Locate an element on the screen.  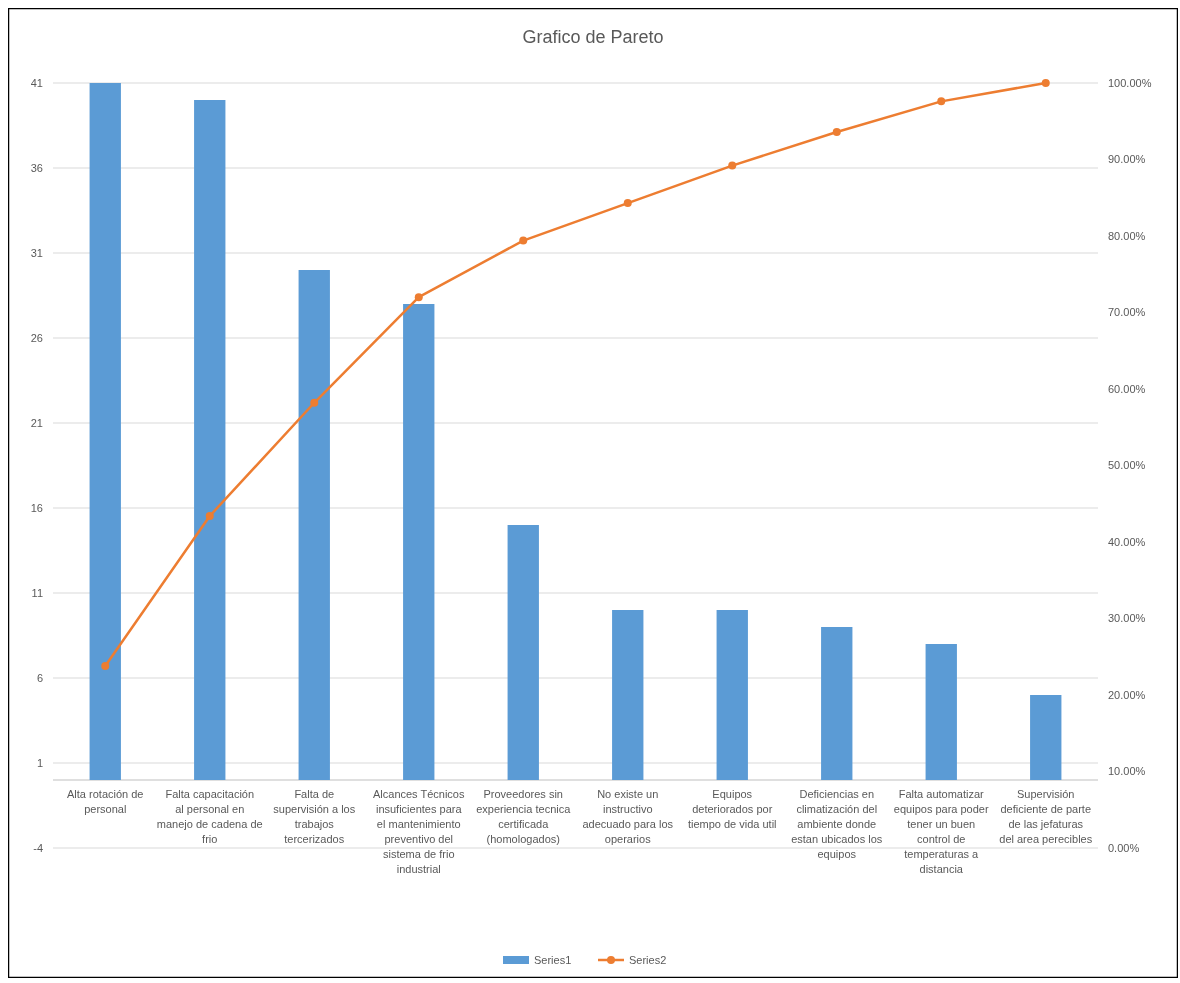
x-tick-label: Falta capacitación al personal en manejo de cadena de frio is located at coordinates (209, 816).